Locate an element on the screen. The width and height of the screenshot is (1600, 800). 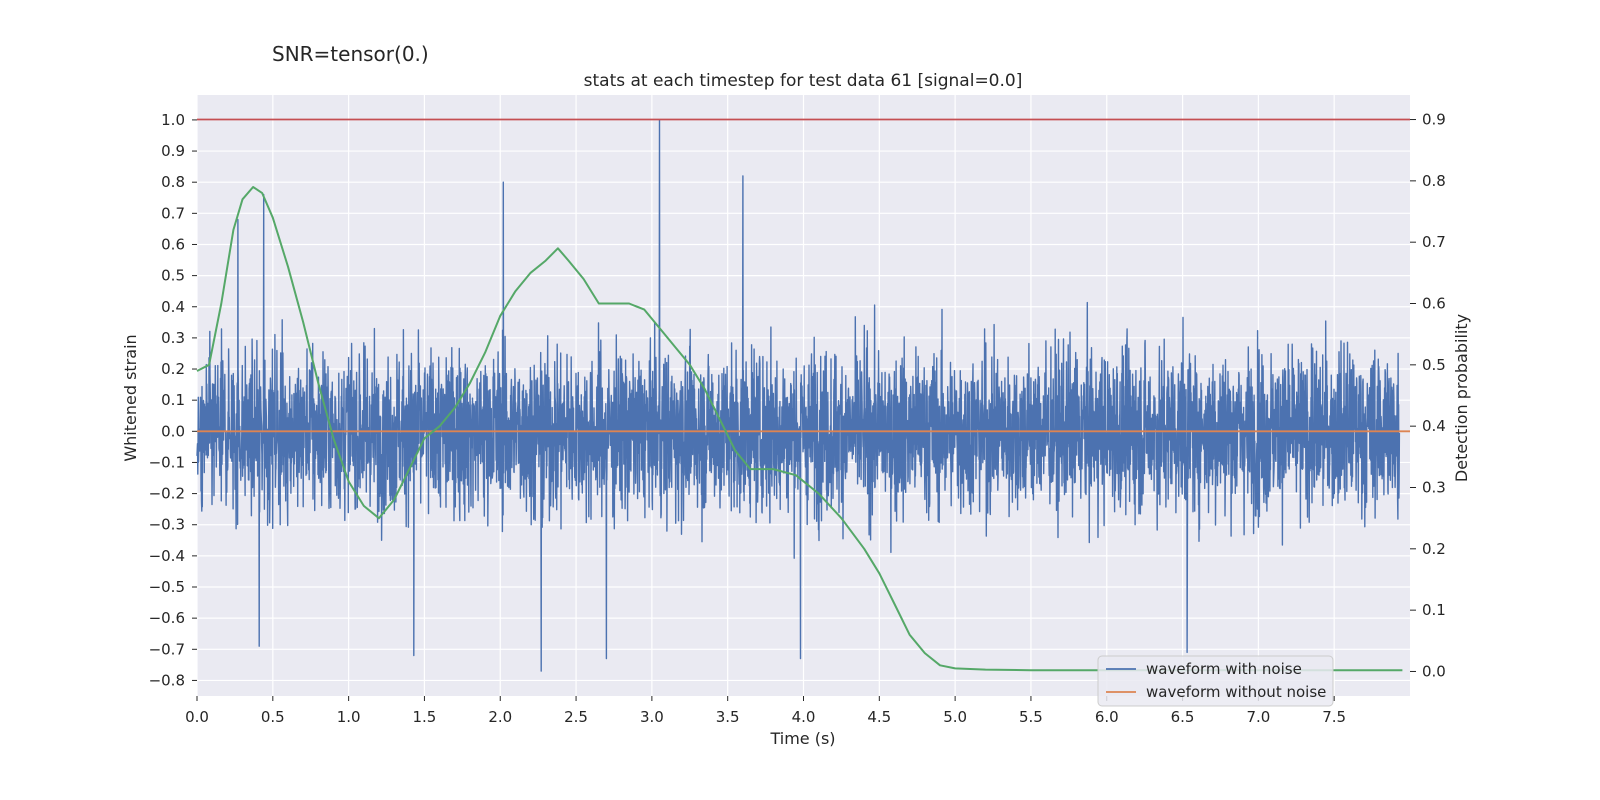
x-tick-label: 7.5 is located at coordinates (1334, 717).